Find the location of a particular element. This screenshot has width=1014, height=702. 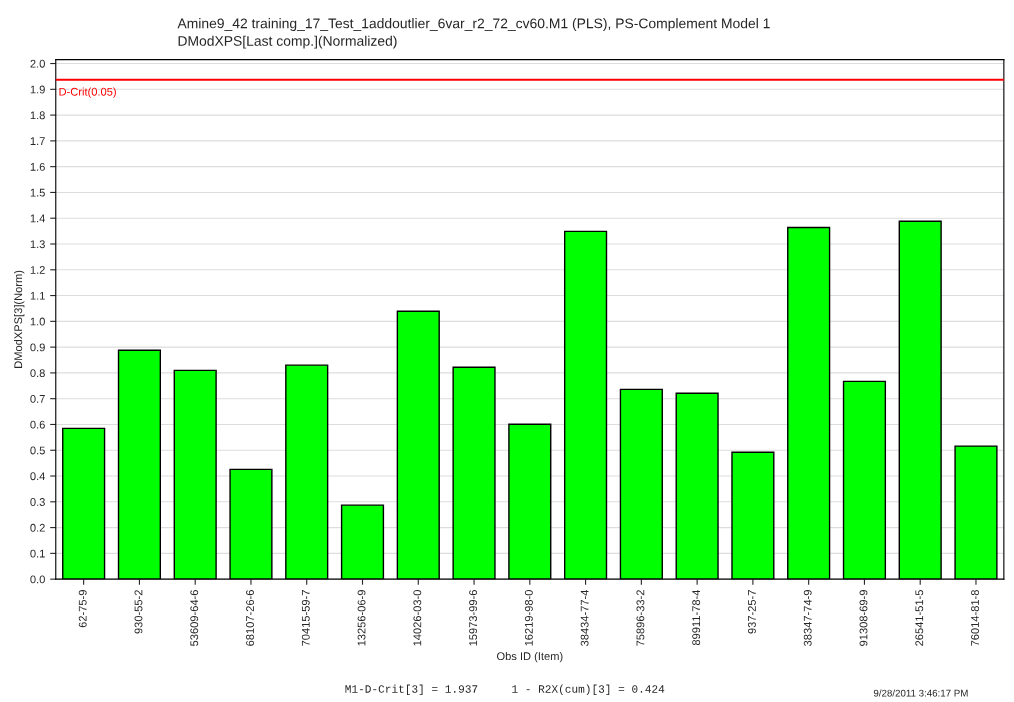

y-tick-label: 0.7 is located at coordinates (37, 398).